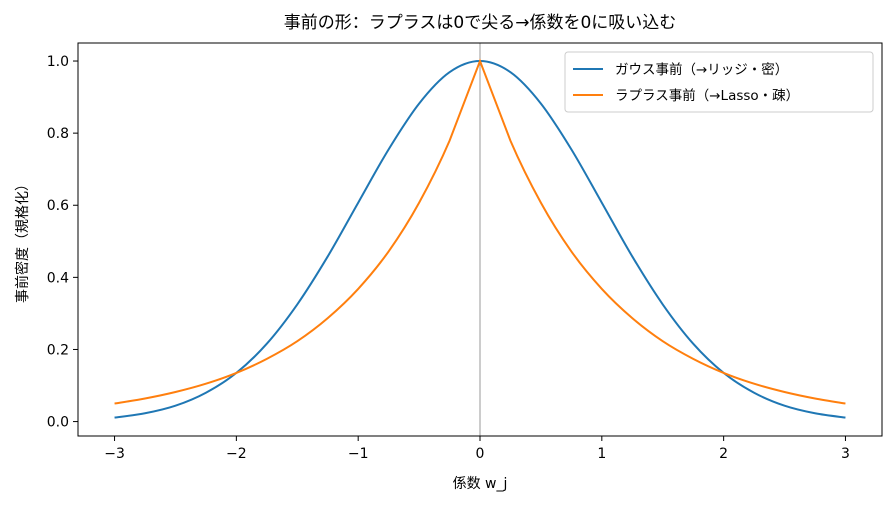 The image size is (895, 506). I want to click on legend-label-1: ガウス事前（→リッジ・密）, so click(701, 69).